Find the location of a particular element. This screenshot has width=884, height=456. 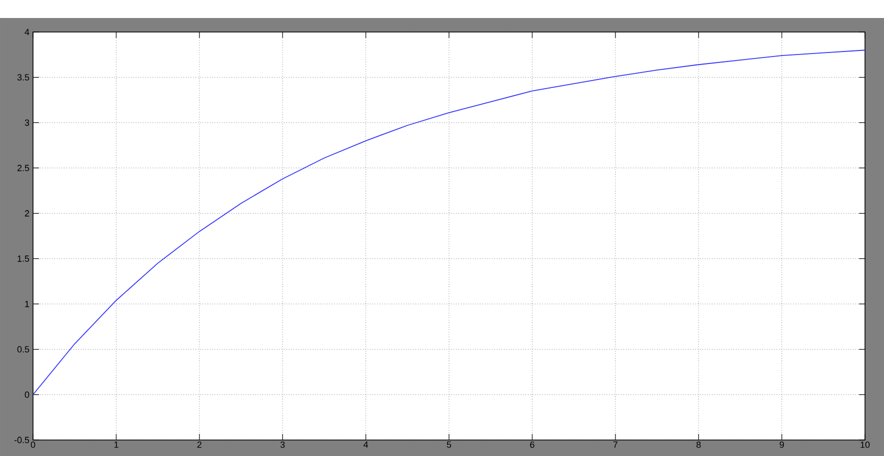

y-tick-label: -0.5 is located at coordinates (22, 440).